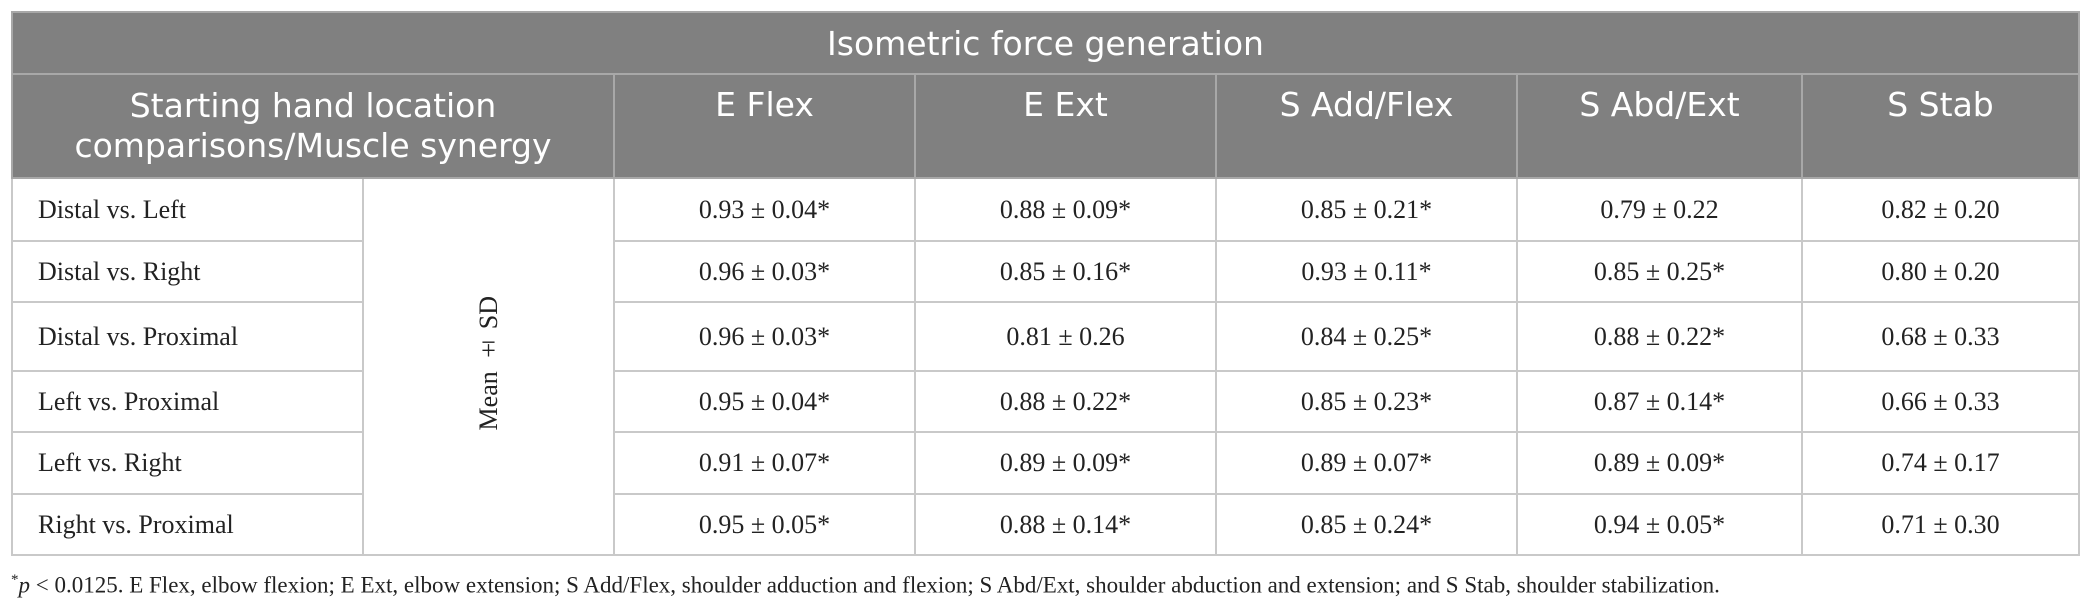 The image size is (2089, 614). What do you see at coordinates (15, 580) in the screenshot?
I see `footnote-marker: *` at bounding box center [15, 580].